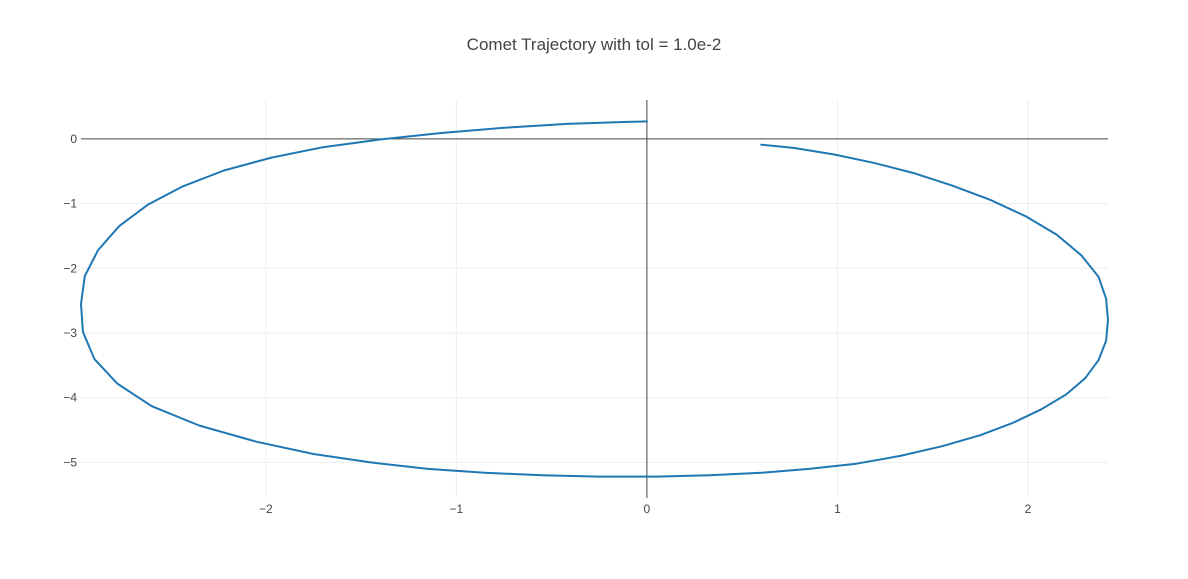  I want to click on y-tick-label: 0, so click(73, 139).